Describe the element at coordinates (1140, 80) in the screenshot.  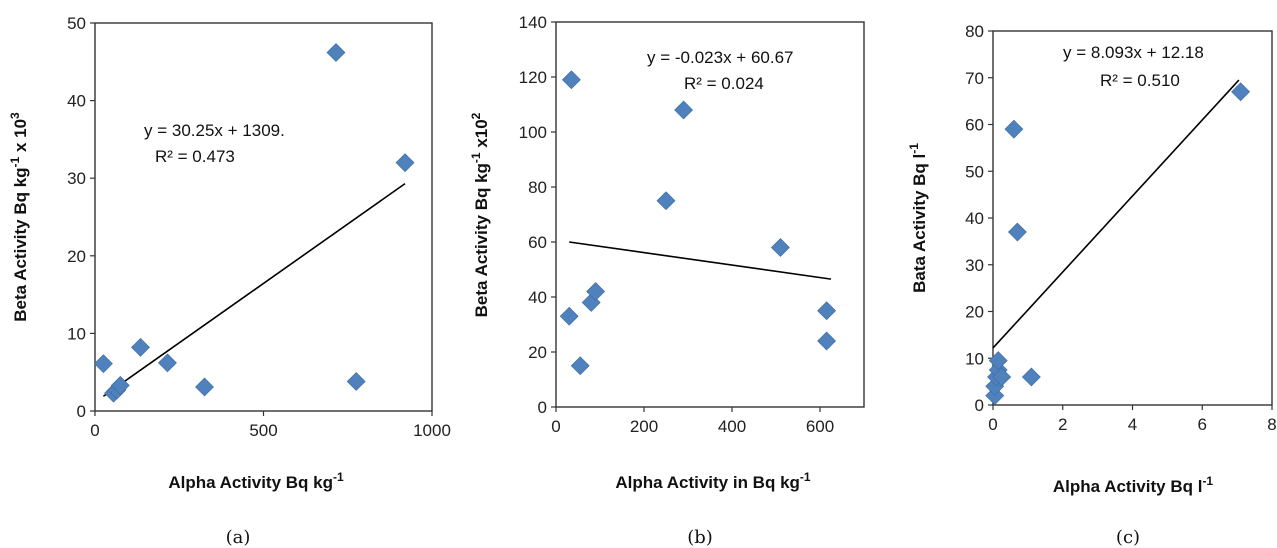
I see `r2-c: R² = 0.510` at that location.